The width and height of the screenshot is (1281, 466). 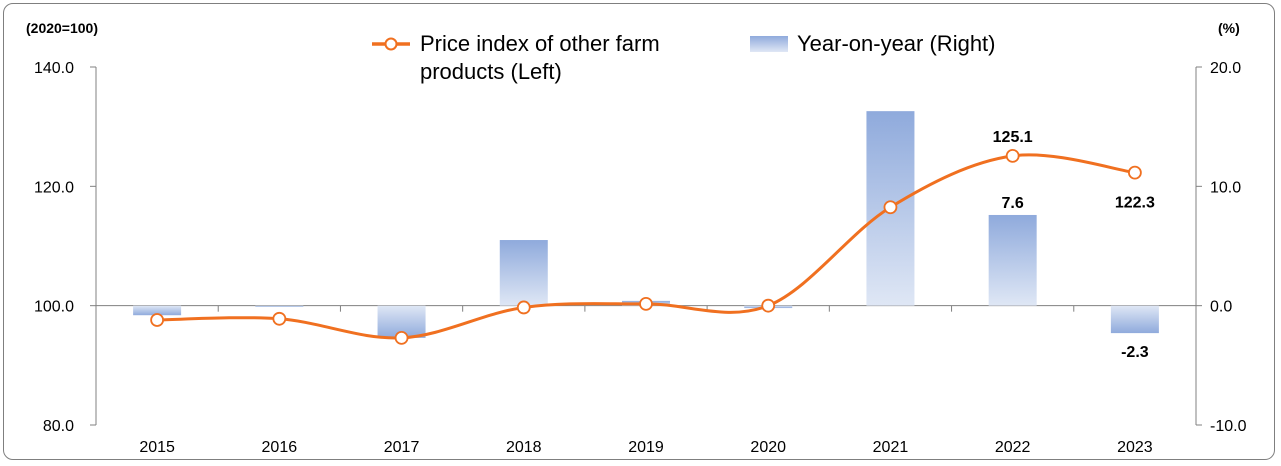 I want to click on x-tick-label: 2016, so click(x=280, y=447).